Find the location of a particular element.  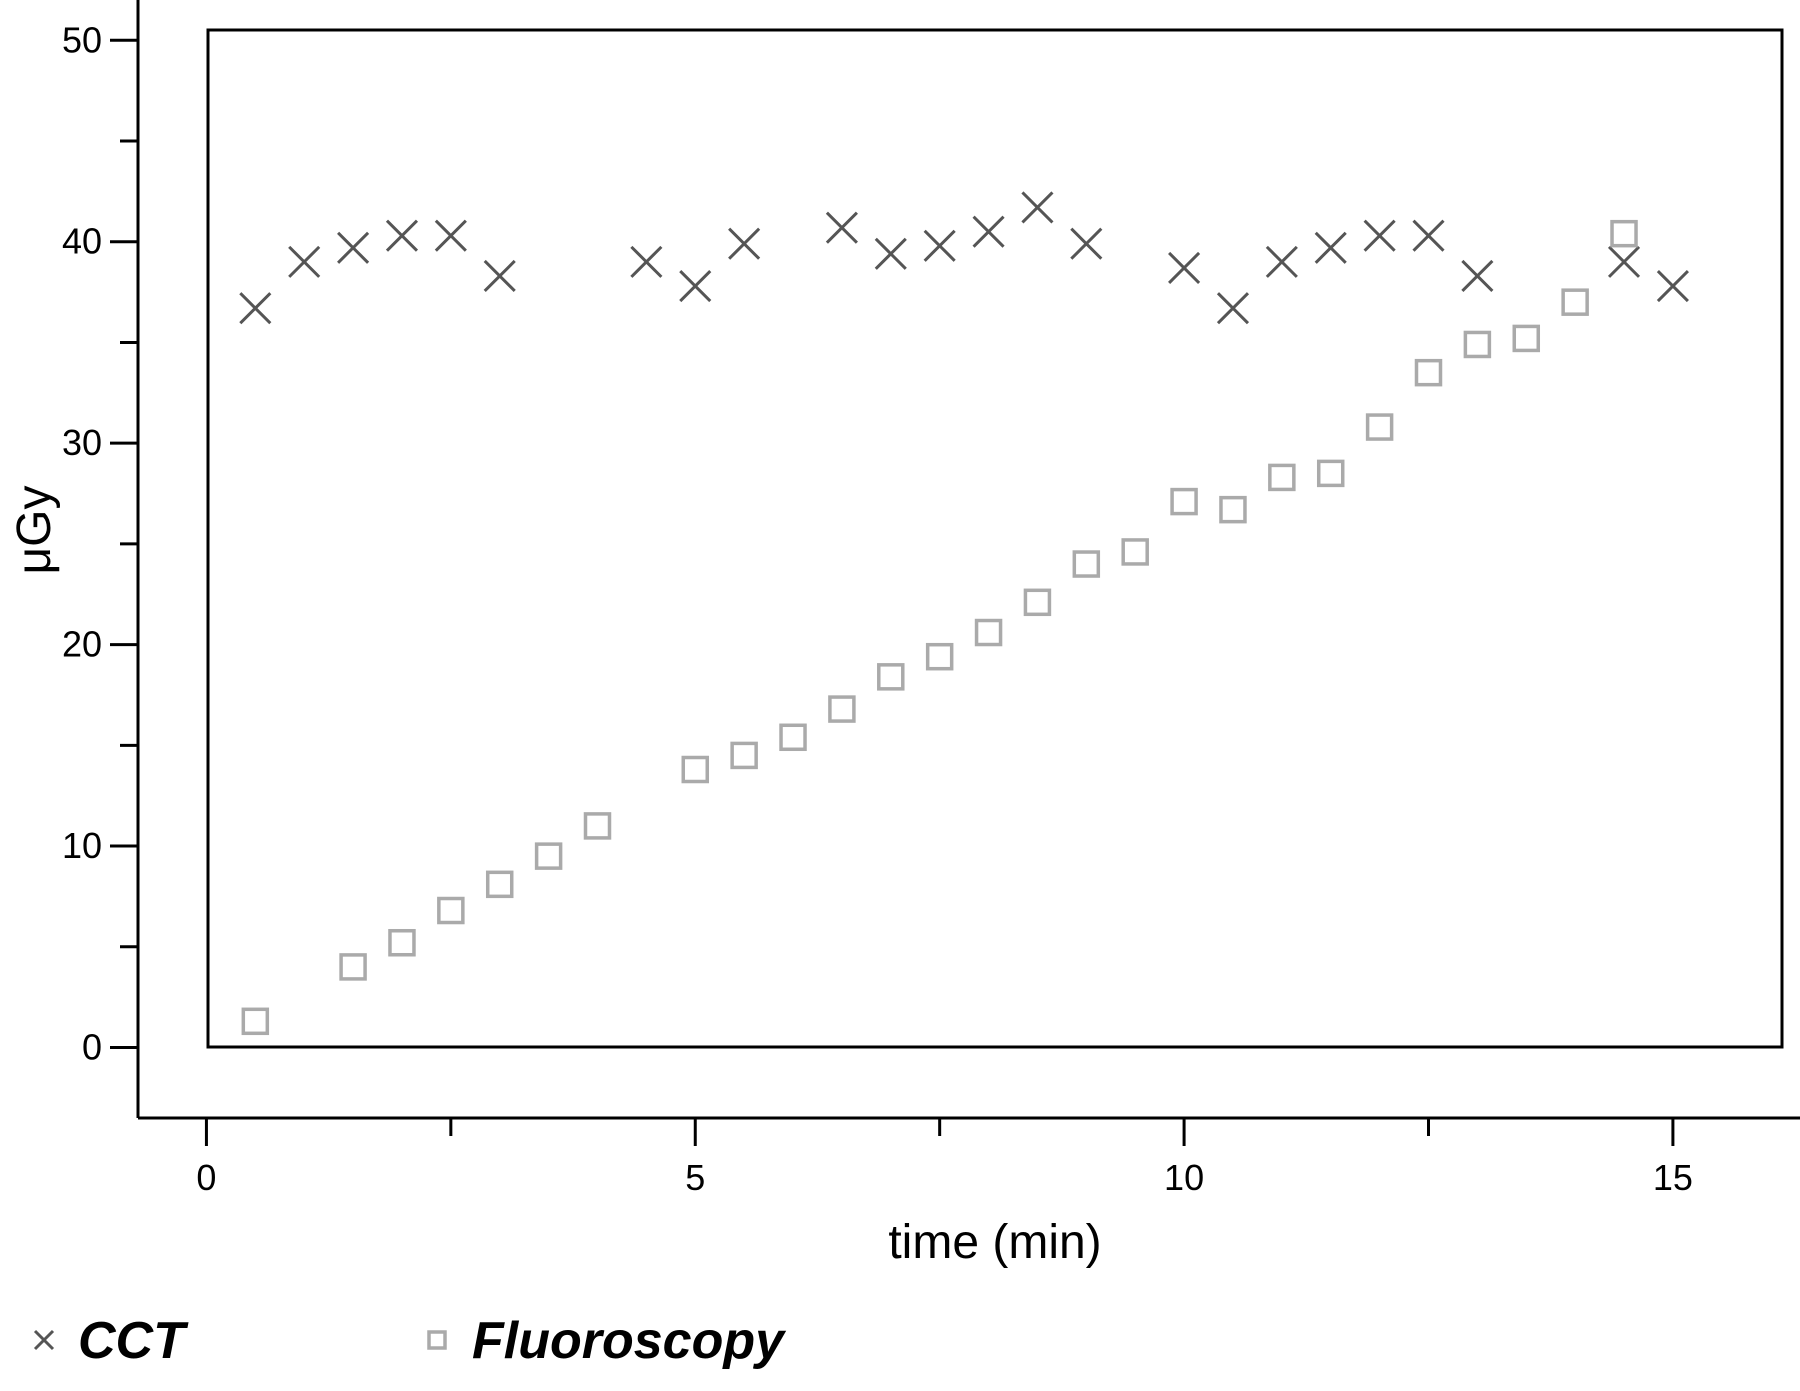

legend-item-fluoroscopy: Fluoroscopy is located at coordinates (607, 1341).